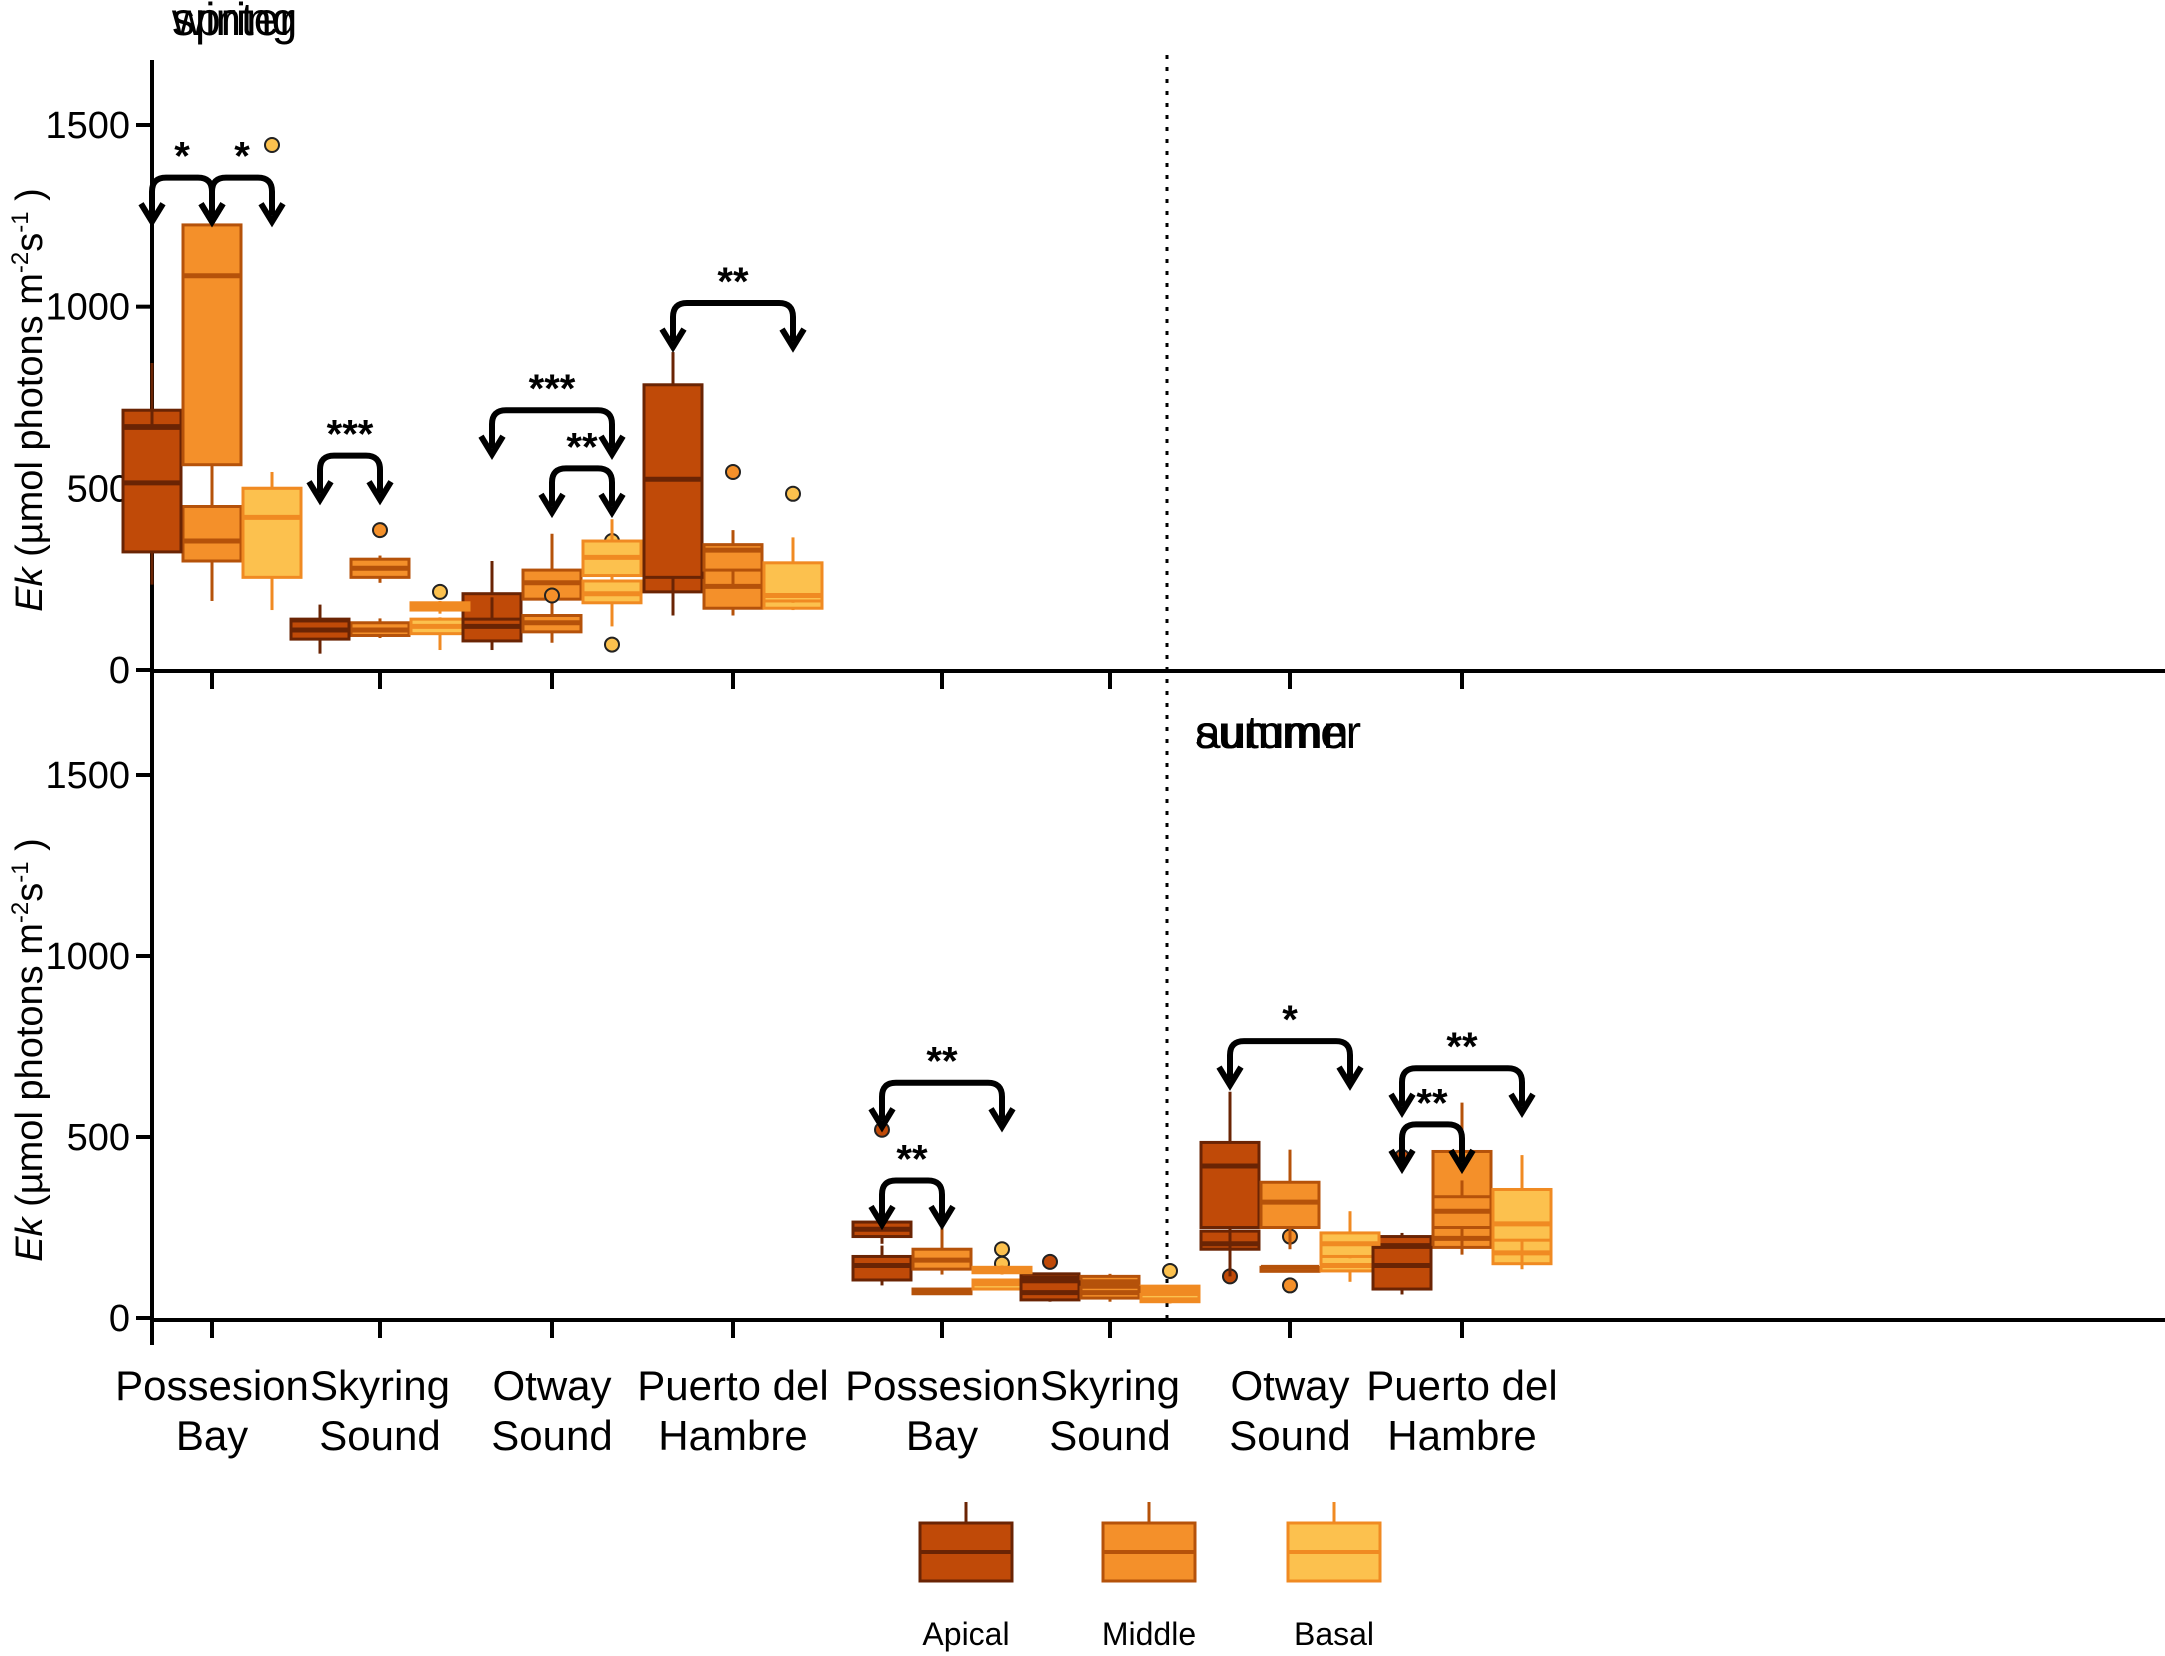 The image size is (2165, 1656). What do you see at coordinates (942, 1435) in the screenshot?
I see `x-category-label: Bay` at bounding box center [942, 1435].